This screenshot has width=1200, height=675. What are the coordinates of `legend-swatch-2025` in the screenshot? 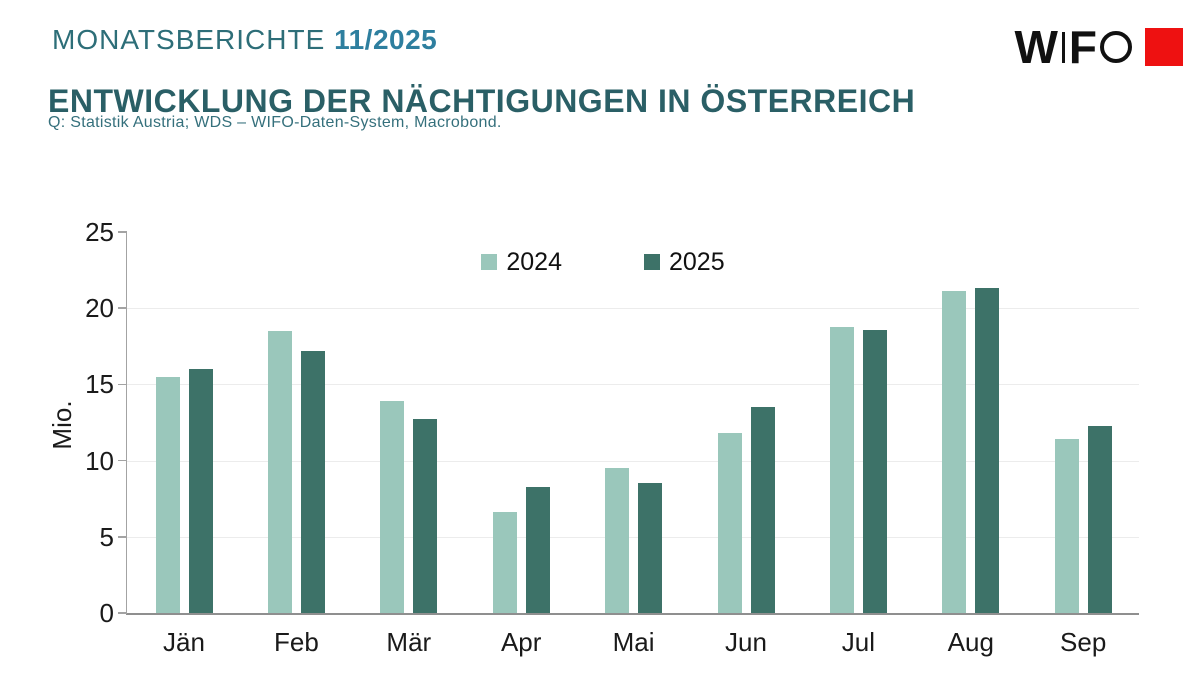 It's located at (652, 262).